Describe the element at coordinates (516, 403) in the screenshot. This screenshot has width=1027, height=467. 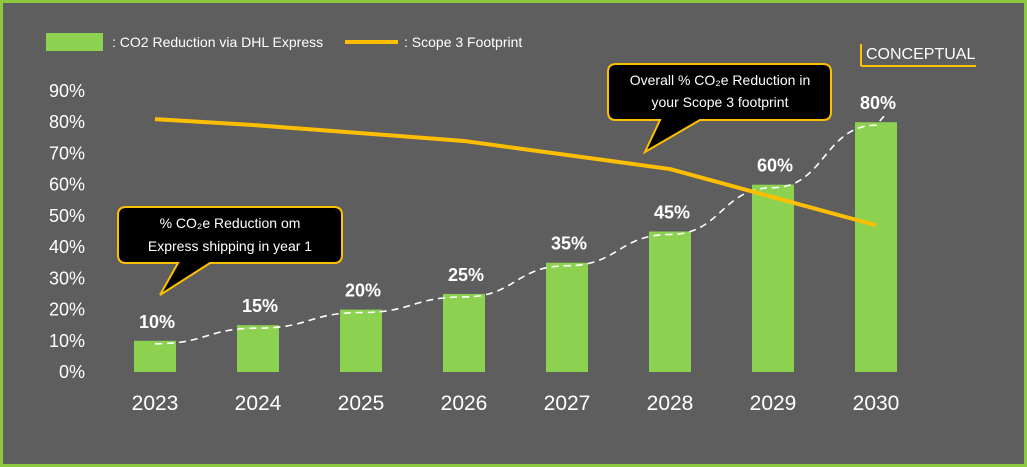
I see `x-axis: 2023 2024 2025 2026 2027 2028 2029 2030` at that location.